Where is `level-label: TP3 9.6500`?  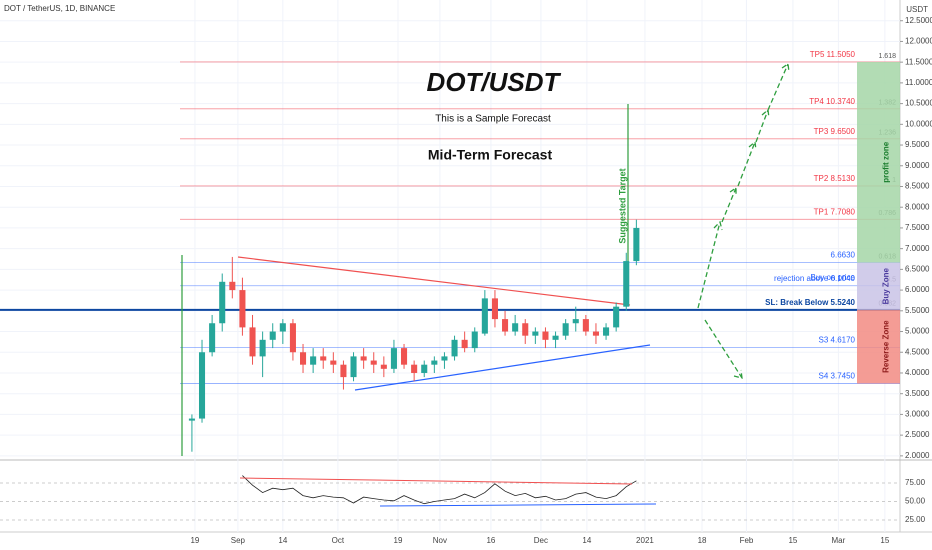
level-label: TP3 9.6500 is located at coordinates (835, 131).